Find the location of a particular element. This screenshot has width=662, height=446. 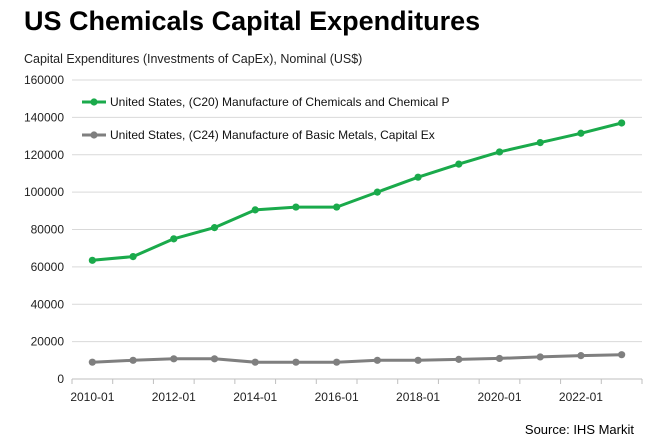

x-tick-label: 2018-01 is located at coordinates (418, 397).